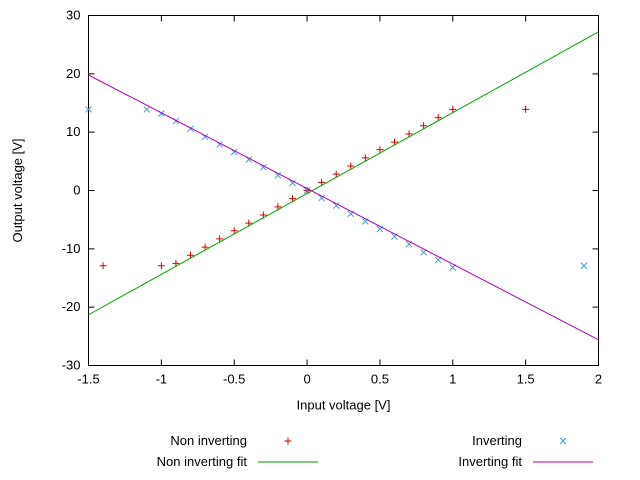 Image resolution: width=640 pixels, height=480 pixels. Describe the element at coordinates (452, 379) in the screenshot. I see `x-tick-label: 1` at that location.